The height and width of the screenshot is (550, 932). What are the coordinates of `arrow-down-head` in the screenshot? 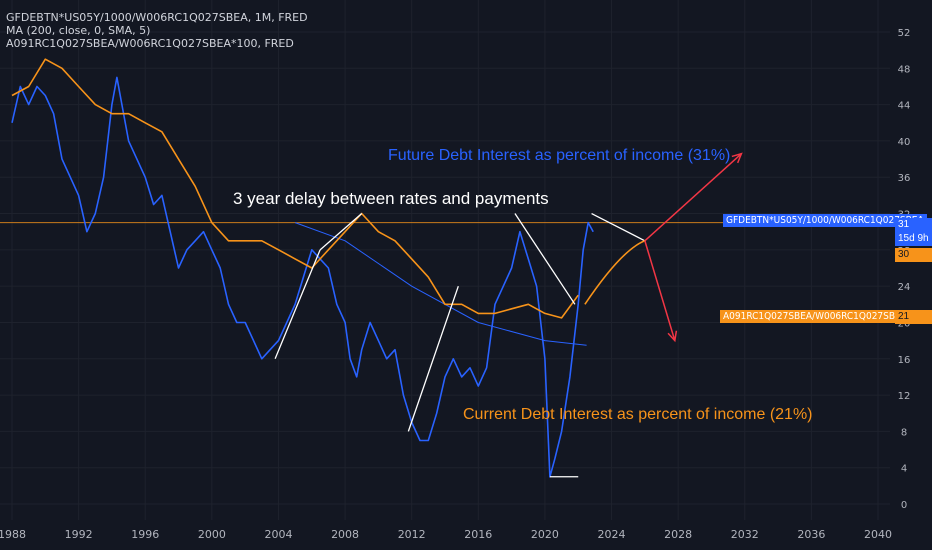 It's located at (672, 336).